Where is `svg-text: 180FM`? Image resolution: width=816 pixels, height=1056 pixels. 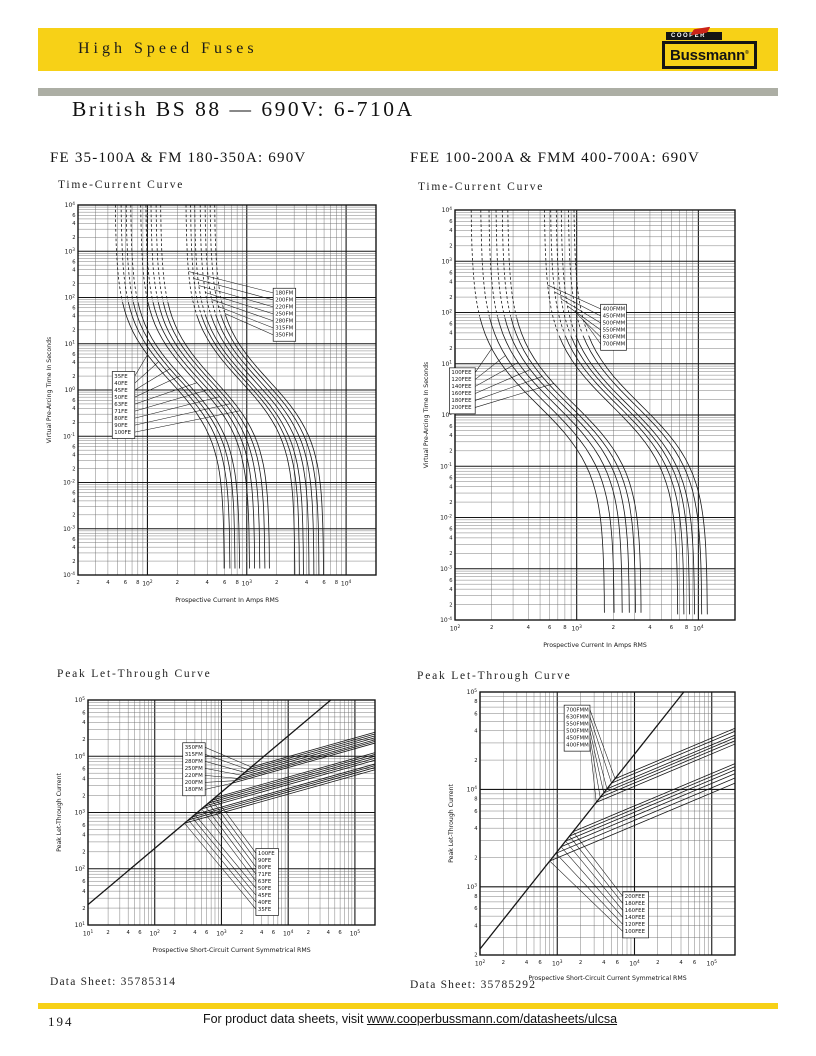 svg-text: 180FM is located at coordinates (284, 294).